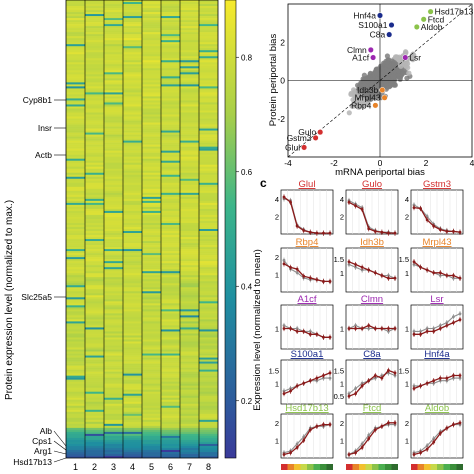  Describe the element at coordinates (132, 467) in the screenshot. I see `heatmap-x-tick-label: 4` at that location.